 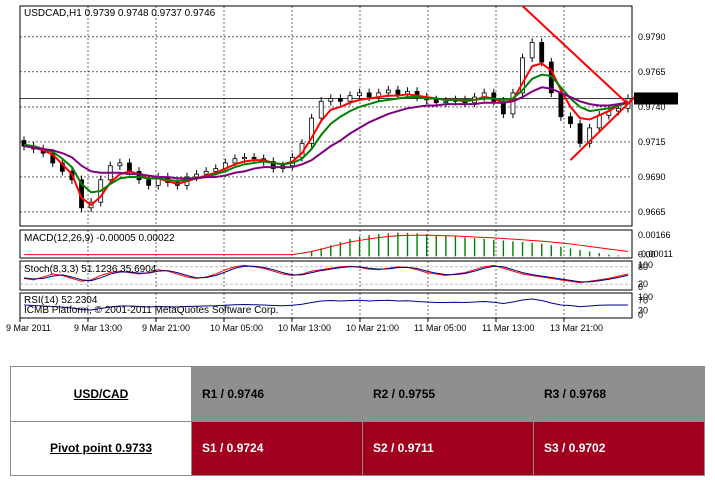 I want to click on rsi-panel-marks, so click(x=325, y=304).